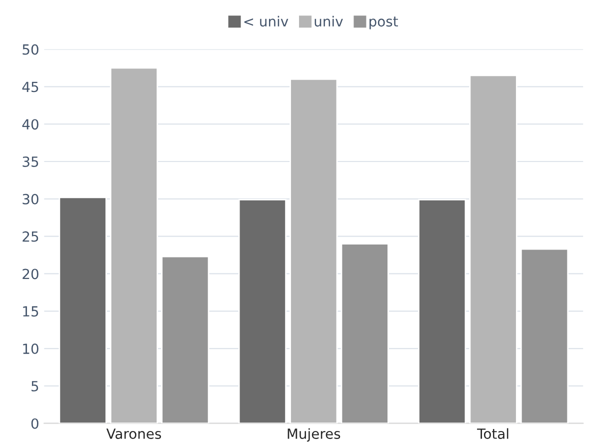 This screenshot has width=589, height=448. What do you see at coordinates (30, 311) in the screenshot?
I see `y-tick-label: 15` at bounding box center [30, 311].